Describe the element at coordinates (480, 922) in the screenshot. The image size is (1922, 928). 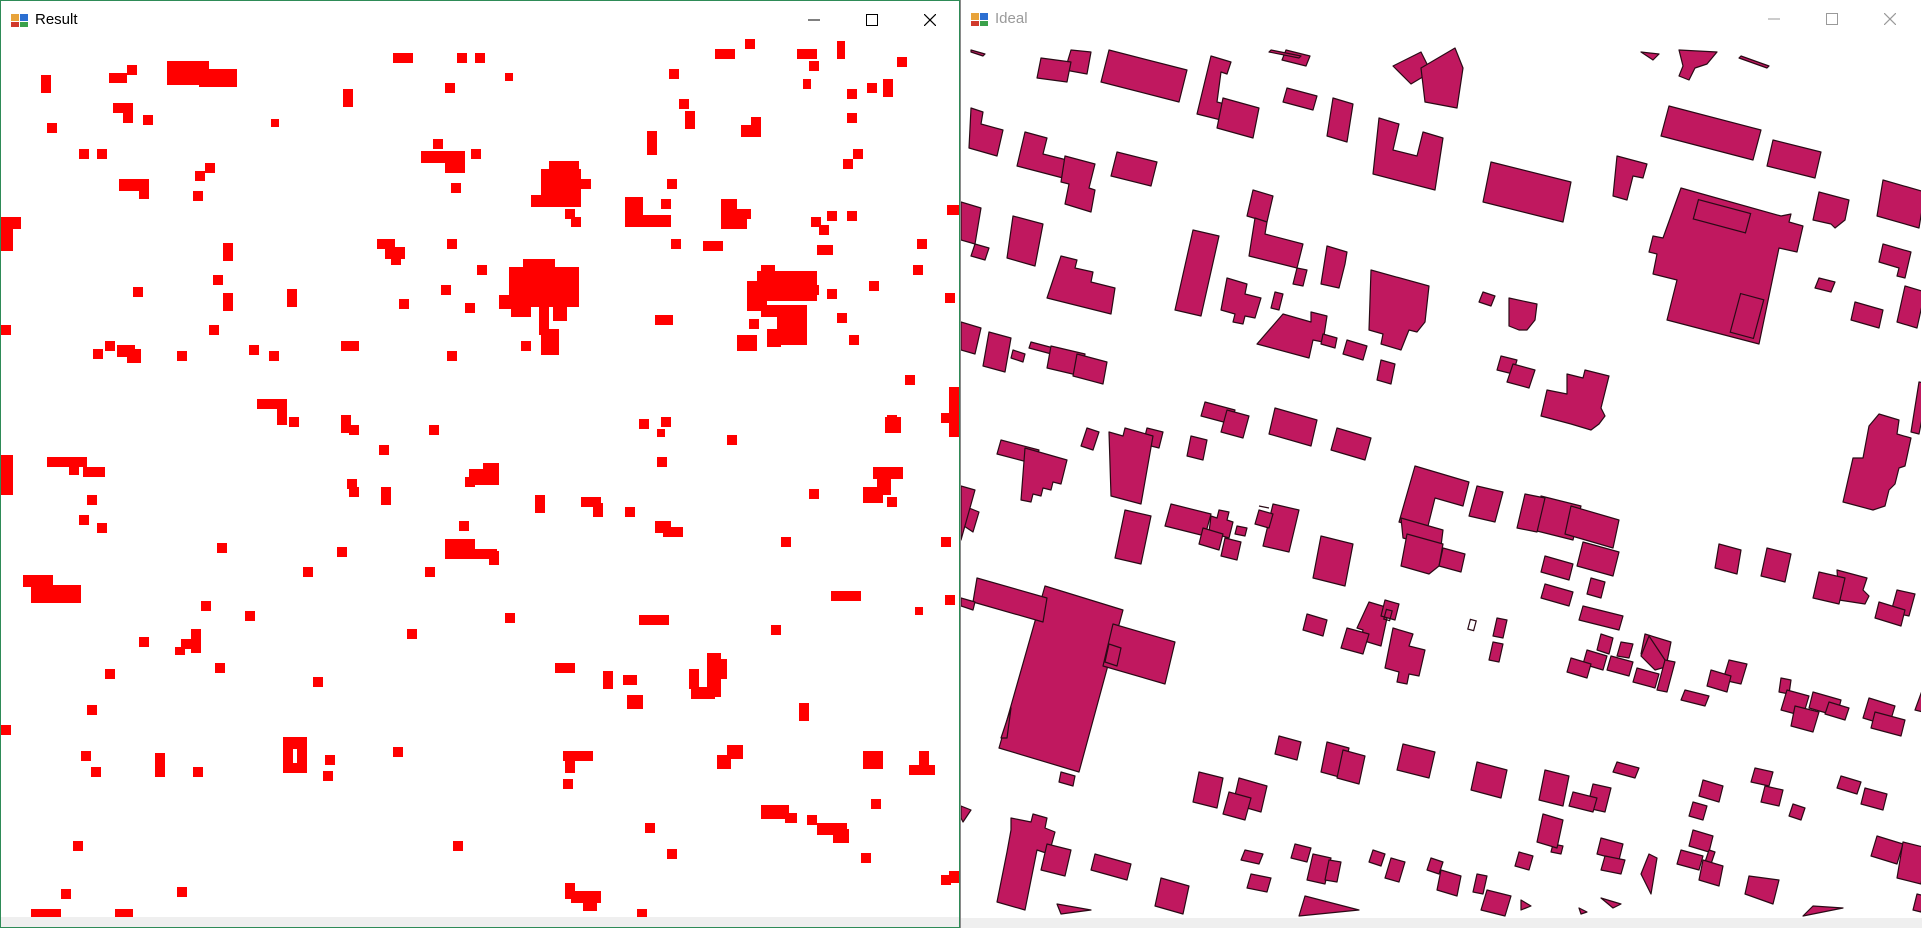
I see `result-status-strip` at that location.